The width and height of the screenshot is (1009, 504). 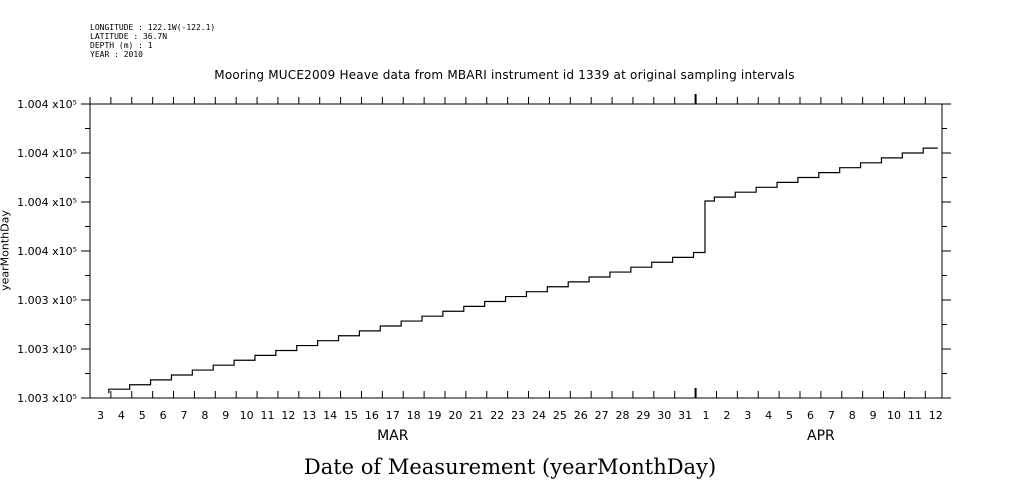 I want to click on longitude-label: LONGITUDE : 122.1W(-122.1), so click(x=153, y=27).